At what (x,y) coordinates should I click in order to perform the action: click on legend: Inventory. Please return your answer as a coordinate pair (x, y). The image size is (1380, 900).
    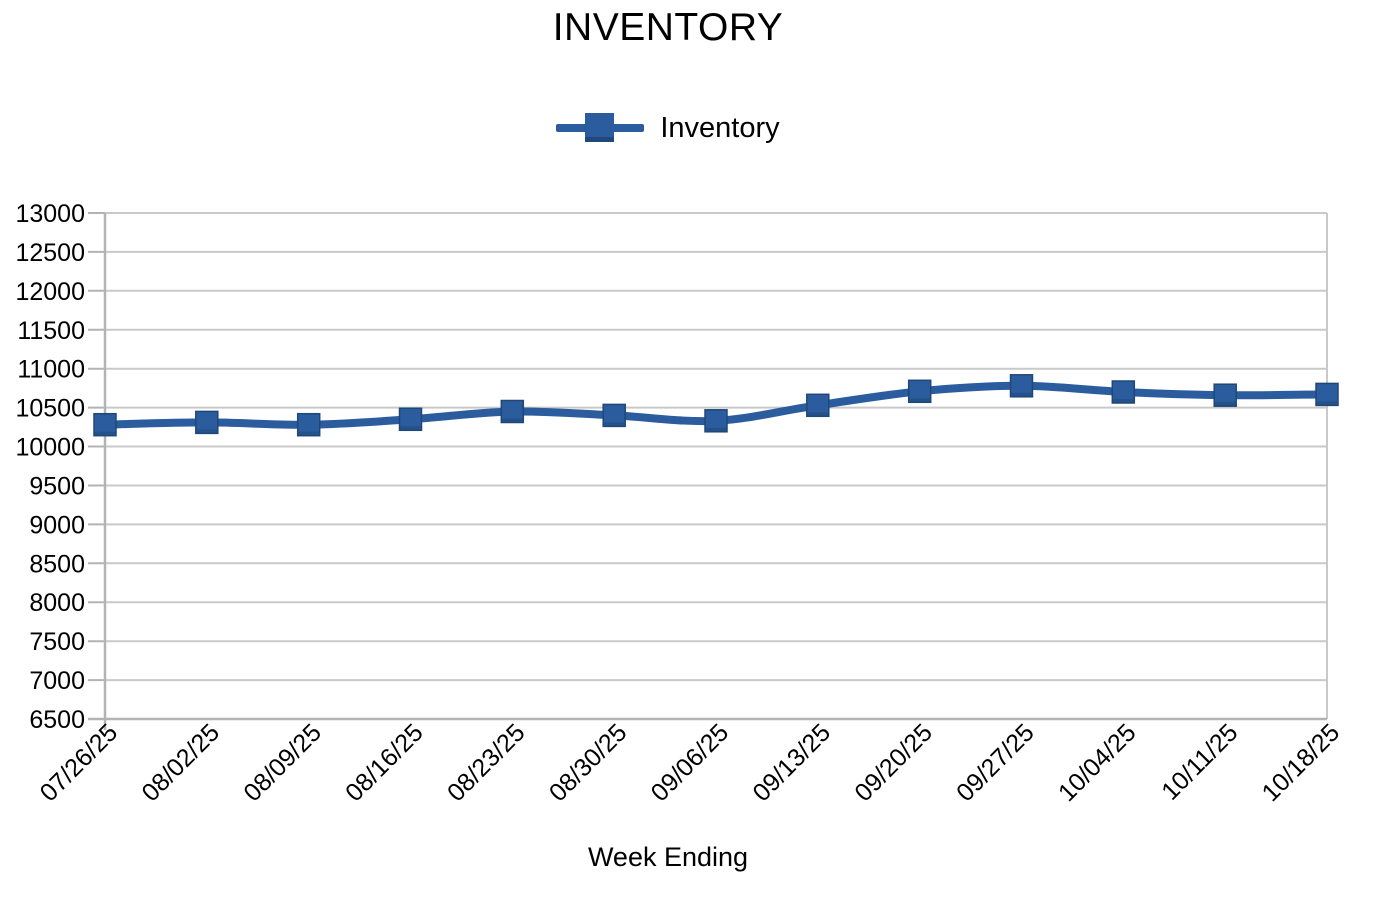
    Looking at the image, I should click on (668, 128).